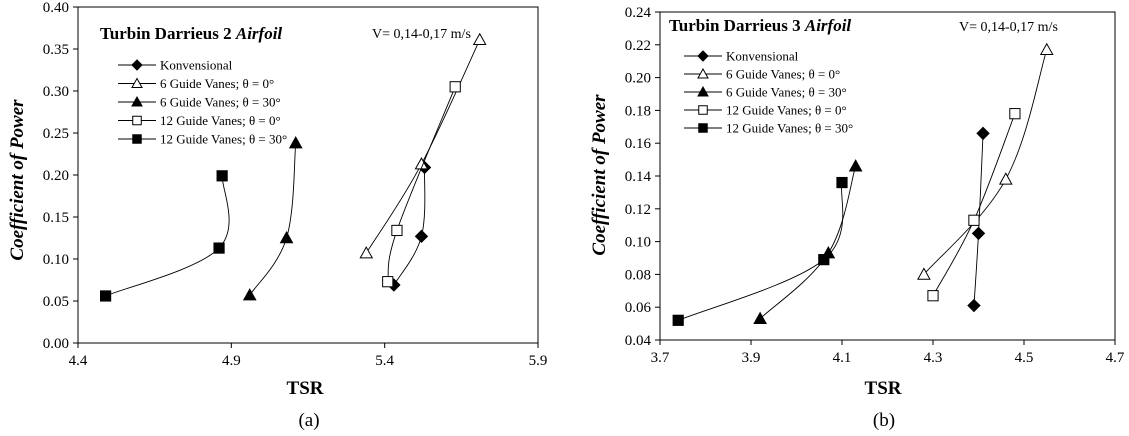 This screenshot has width=1129, height=436. What do you see at coordinates (638, 46) in the screenshot?
I see `y-tick-label: 0.22` at bounding box center [638, 46].